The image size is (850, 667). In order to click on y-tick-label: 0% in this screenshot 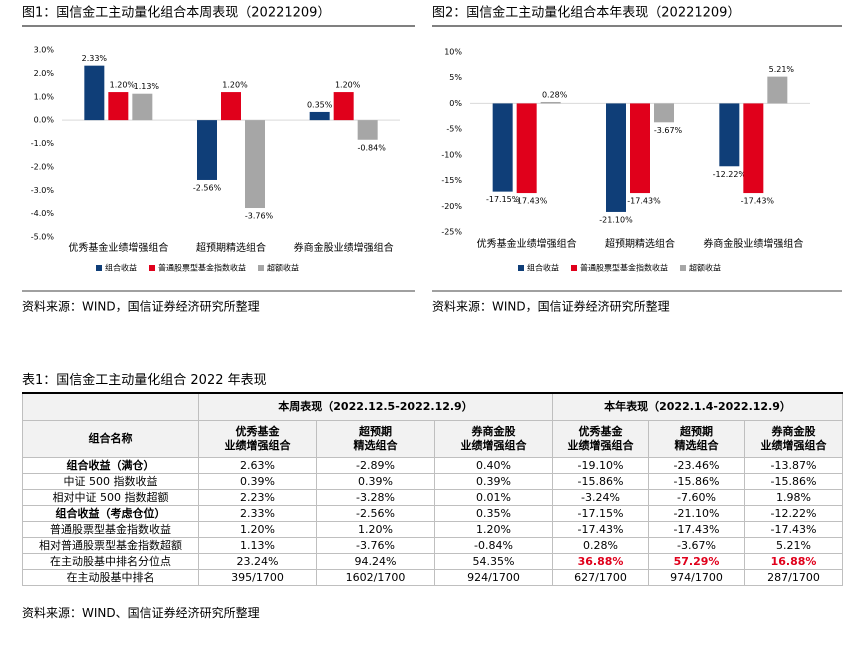, I will do `click(455, 103)`.